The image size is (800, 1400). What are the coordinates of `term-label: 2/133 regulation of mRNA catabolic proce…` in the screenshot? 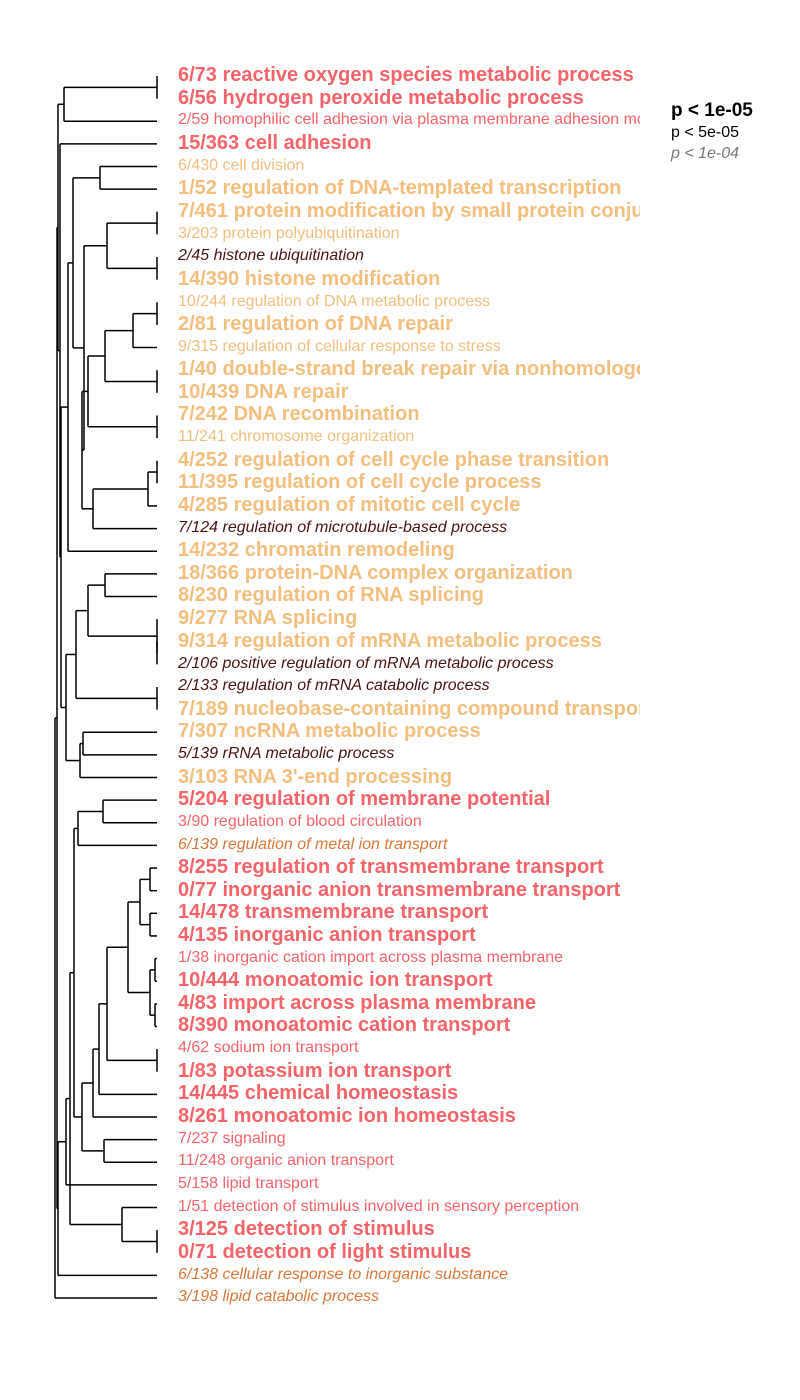 It's located at (334, 686).